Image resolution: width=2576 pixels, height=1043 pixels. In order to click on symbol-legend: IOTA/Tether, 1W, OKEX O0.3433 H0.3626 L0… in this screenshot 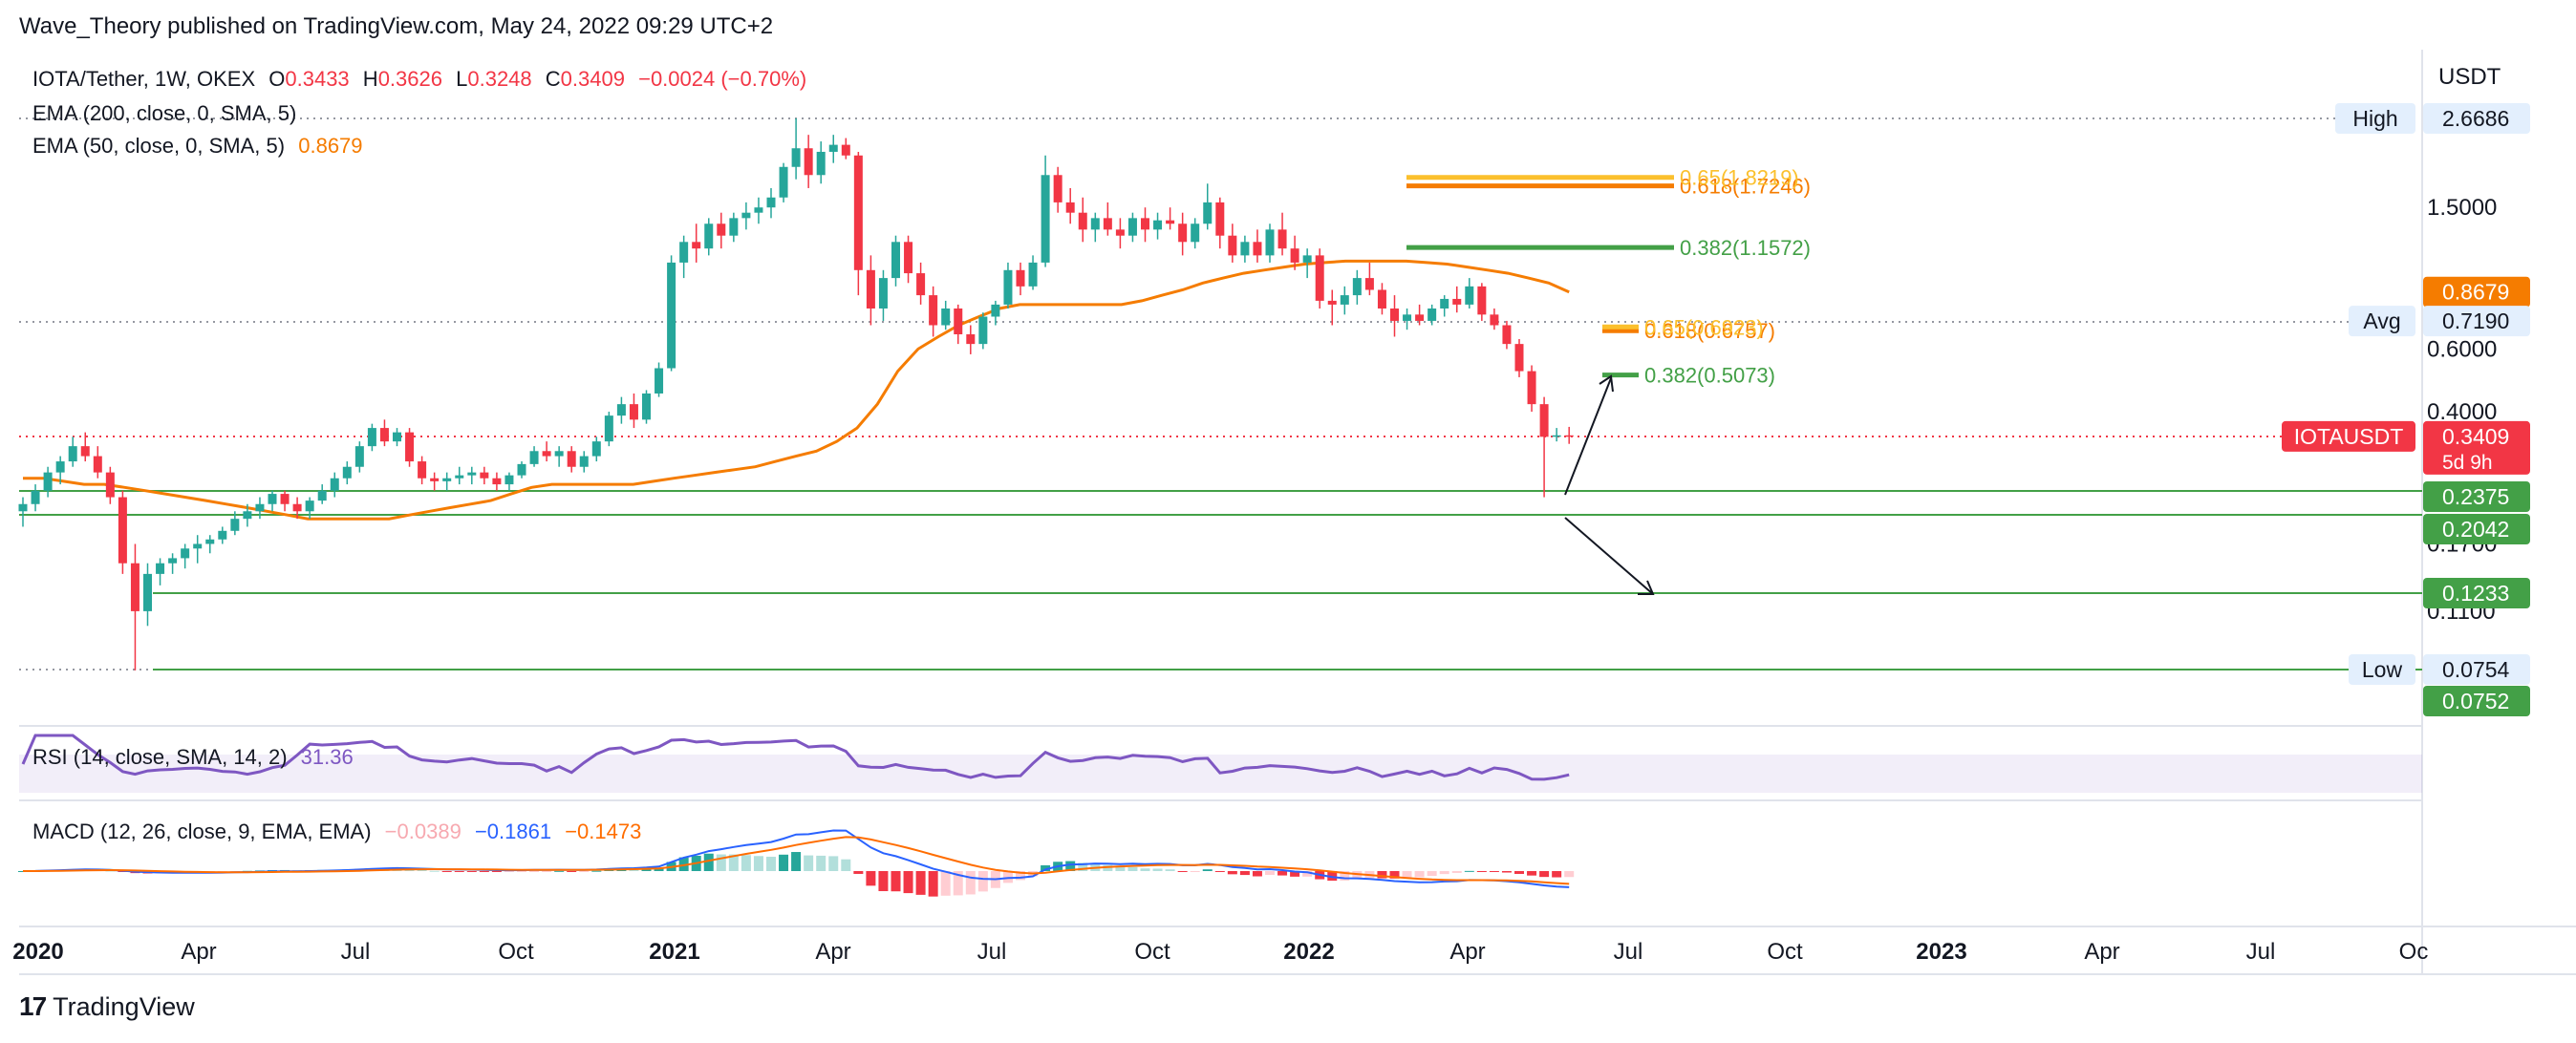, I will do `click(419, 79)`.